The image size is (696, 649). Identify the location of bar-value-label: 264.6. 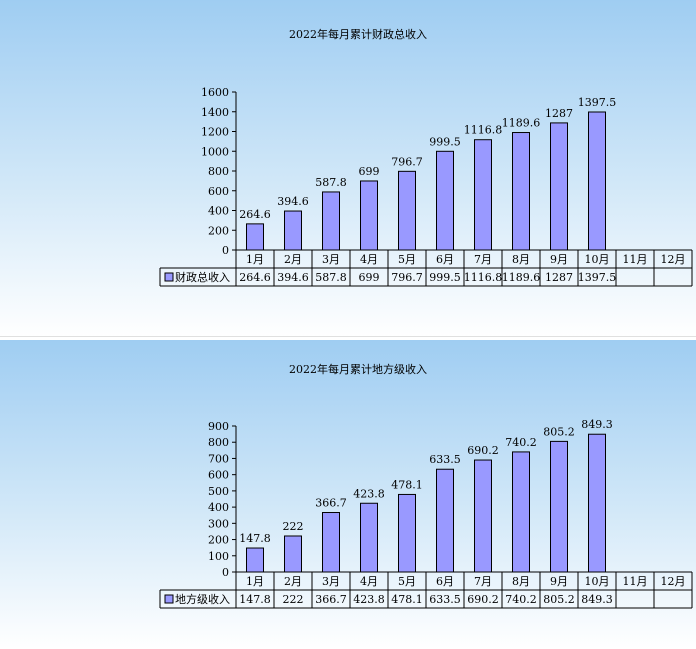
(255, 214).